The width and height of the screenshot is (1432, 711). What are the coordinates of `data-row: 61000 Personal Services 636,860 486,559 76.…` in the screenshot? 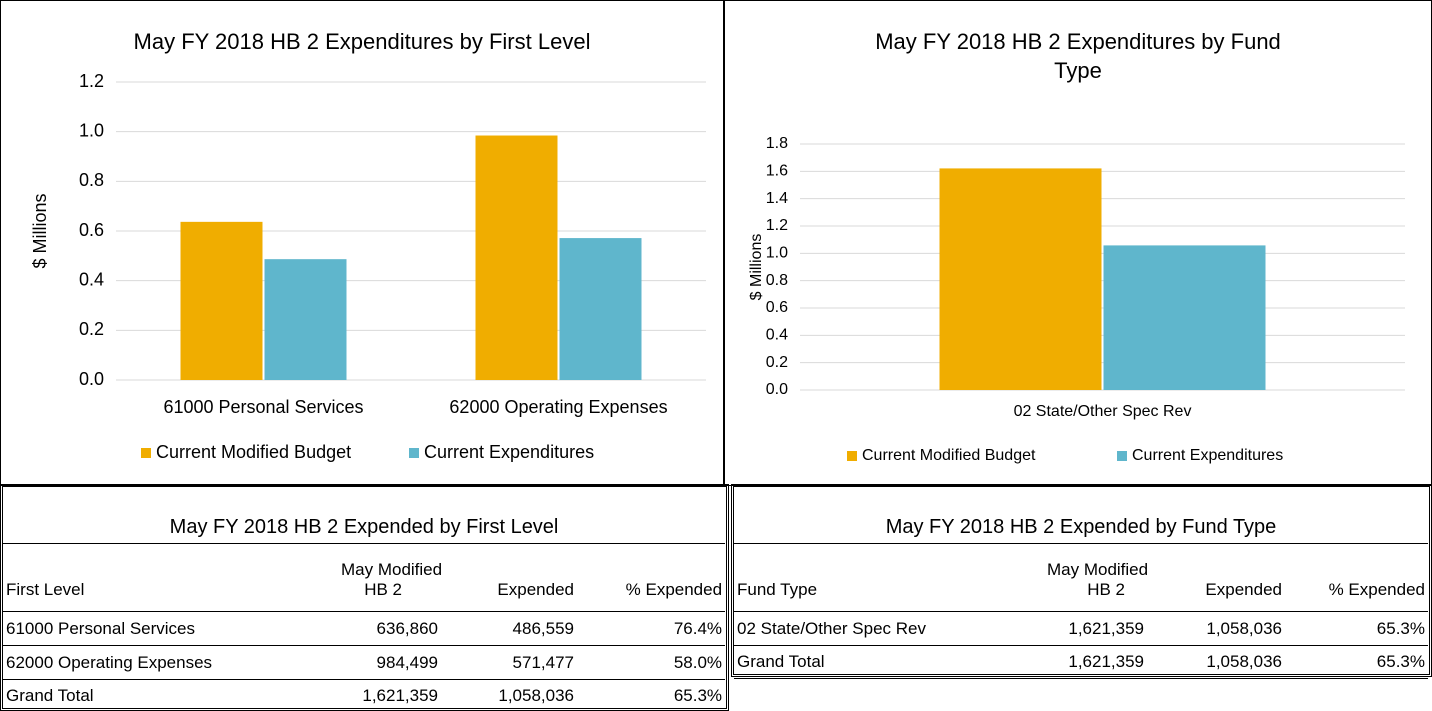 It's located at (364, 628).